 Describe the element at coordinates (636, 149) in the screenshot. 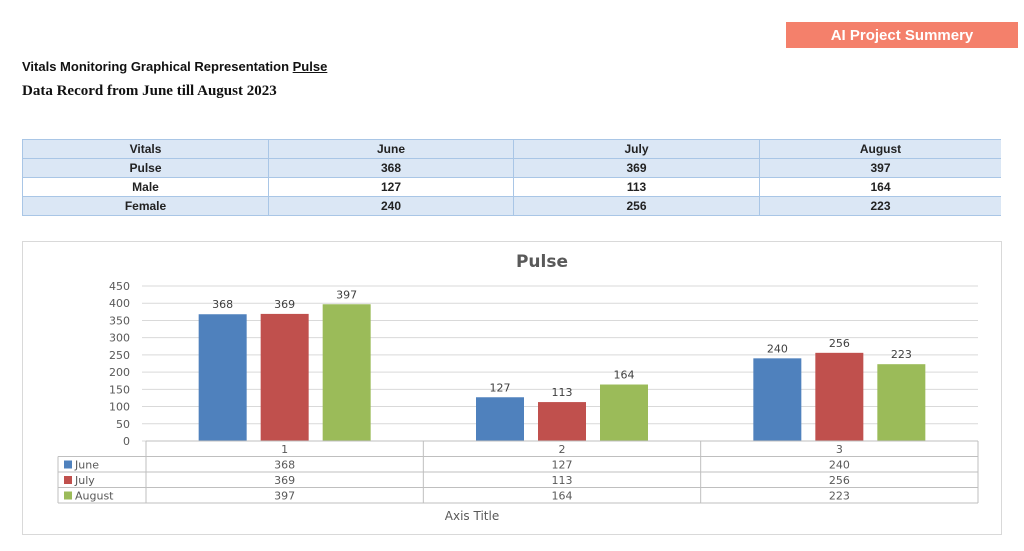

I see `table-header-cell: July` at that location.